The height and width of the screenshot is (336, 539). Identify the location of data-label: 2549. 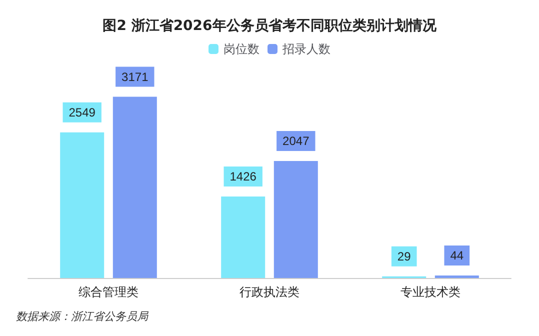
(82, 112).